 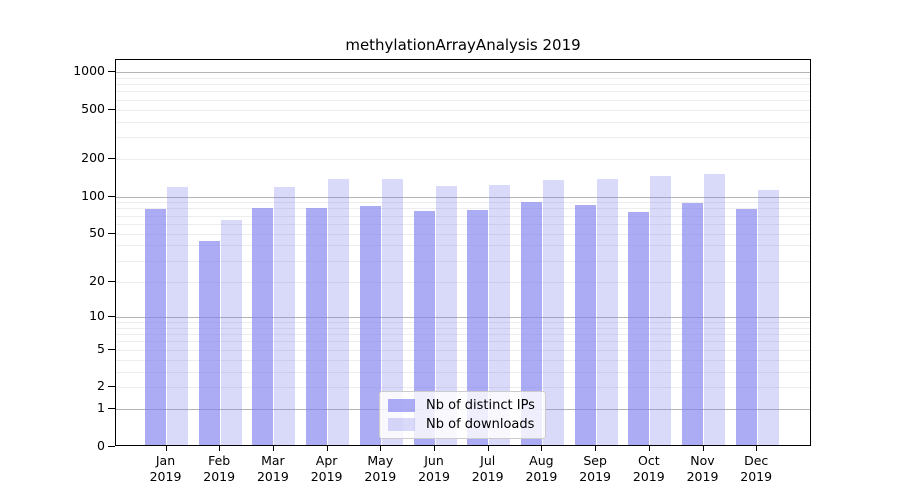 I want to click on bar-distinct-ips-jul, so click(x=478, y=327).